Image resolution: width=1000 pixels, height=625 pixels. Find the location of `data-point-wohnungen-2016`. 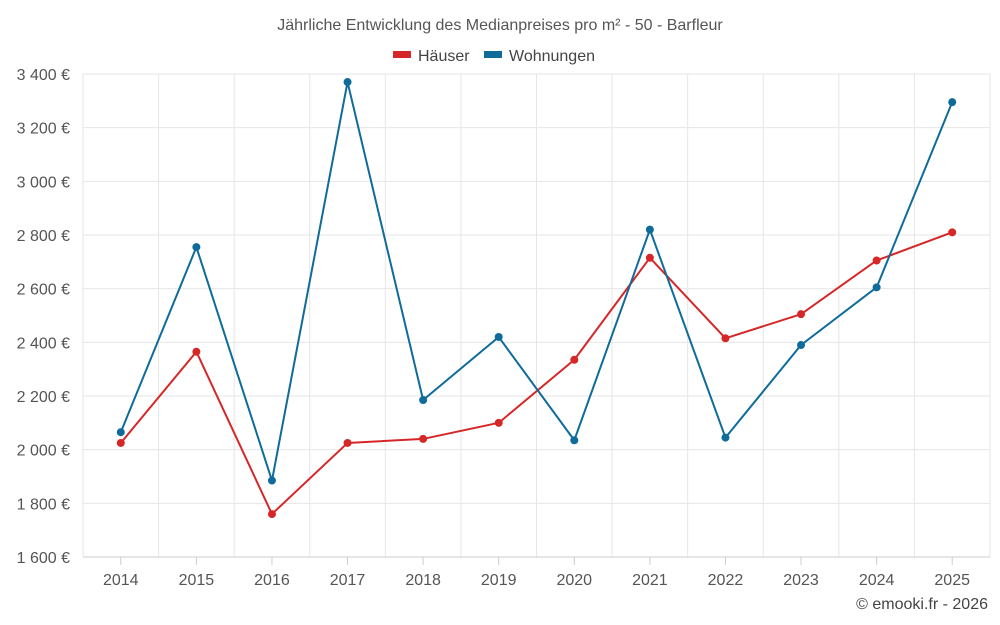

data-point-wohnungen-2016 is located at coordinates (271, 480).